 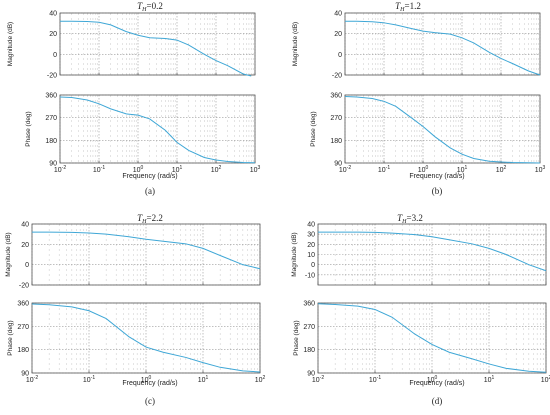 I want to click on chart-title: TH=2.2, so click(x=150, y=219).